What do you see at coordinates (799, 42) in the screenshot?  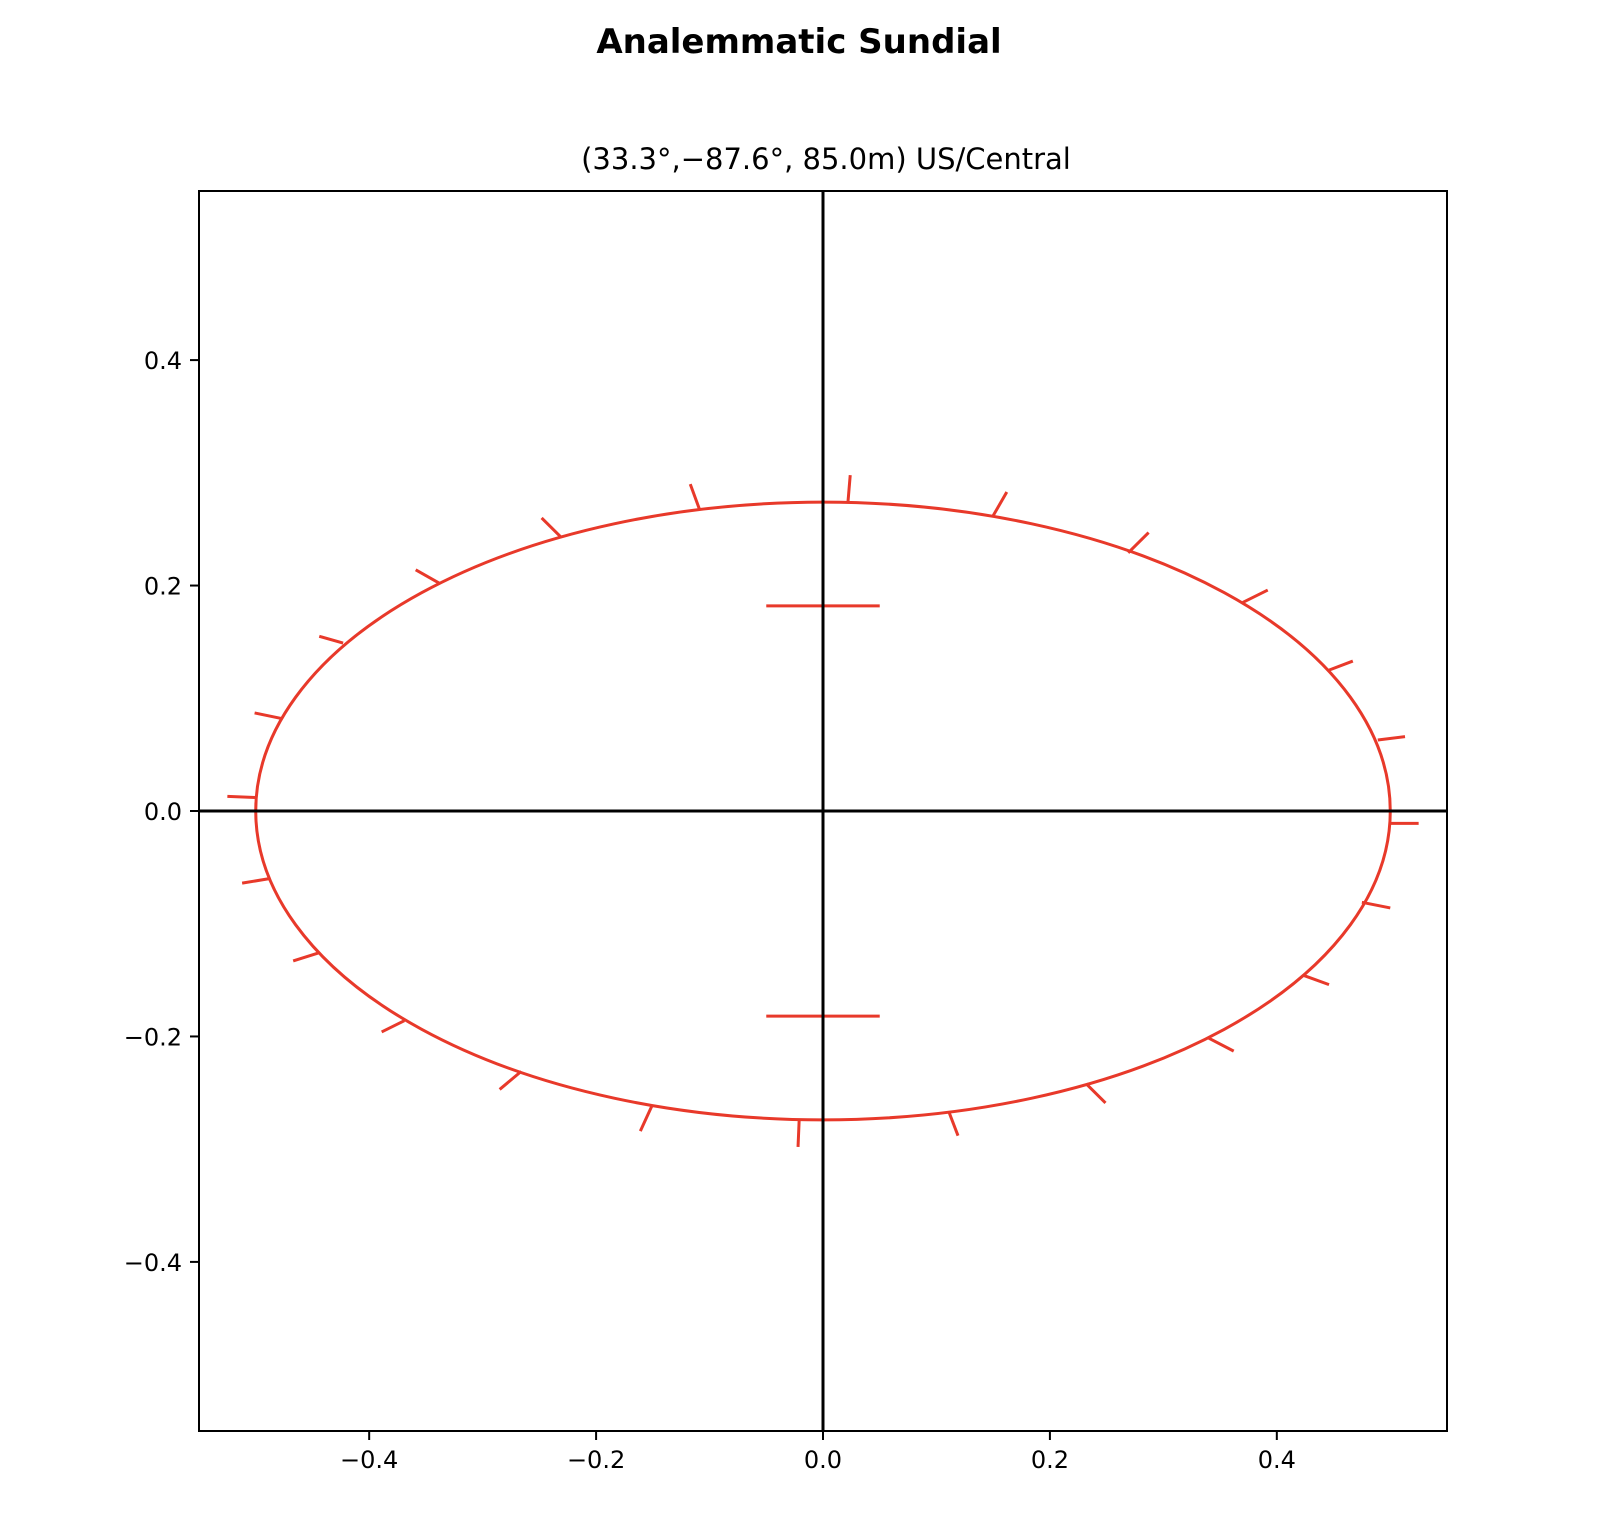 I see `chart-title: Analemmatic Sundial` at bounding box center [799, 42].